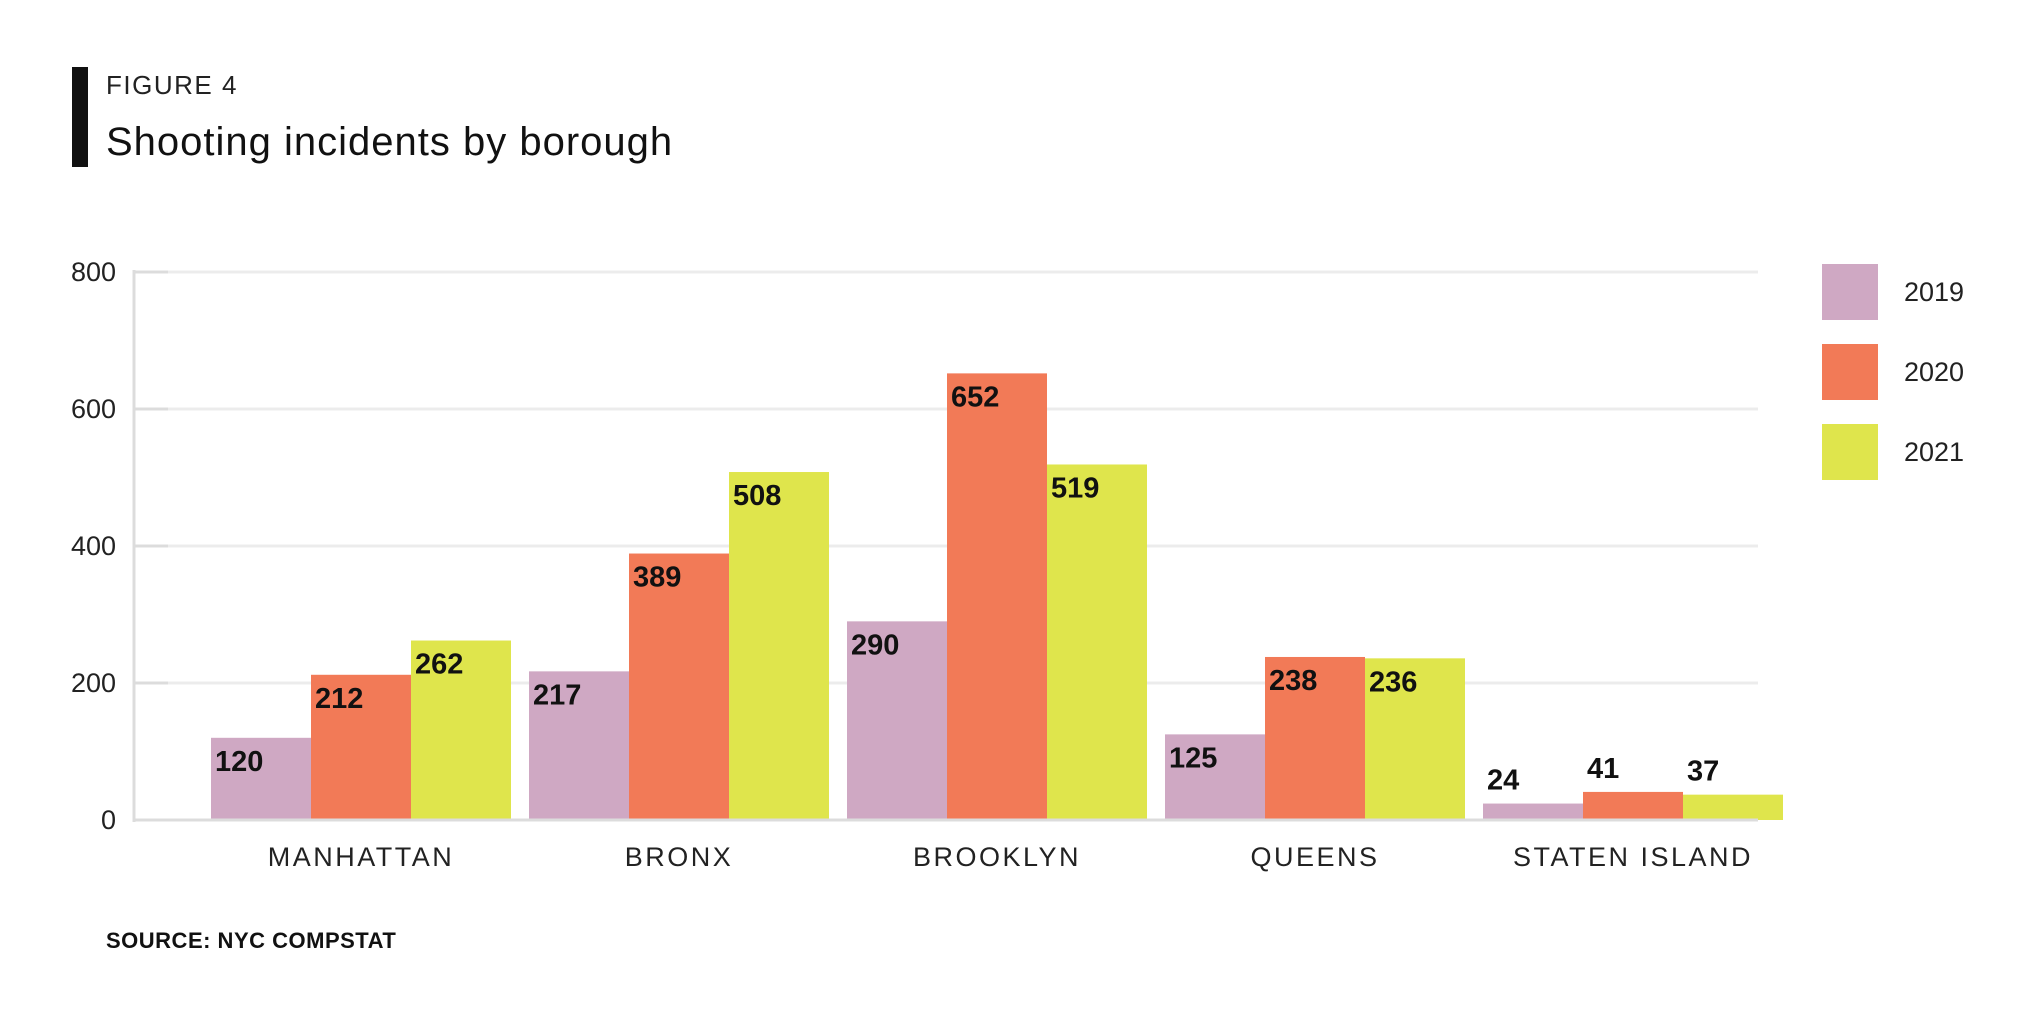 The image size is (2039, 1010). Describe the element at coordinates (93, 409) in the screenshot. I see `y-tick-label: 600` at that location.